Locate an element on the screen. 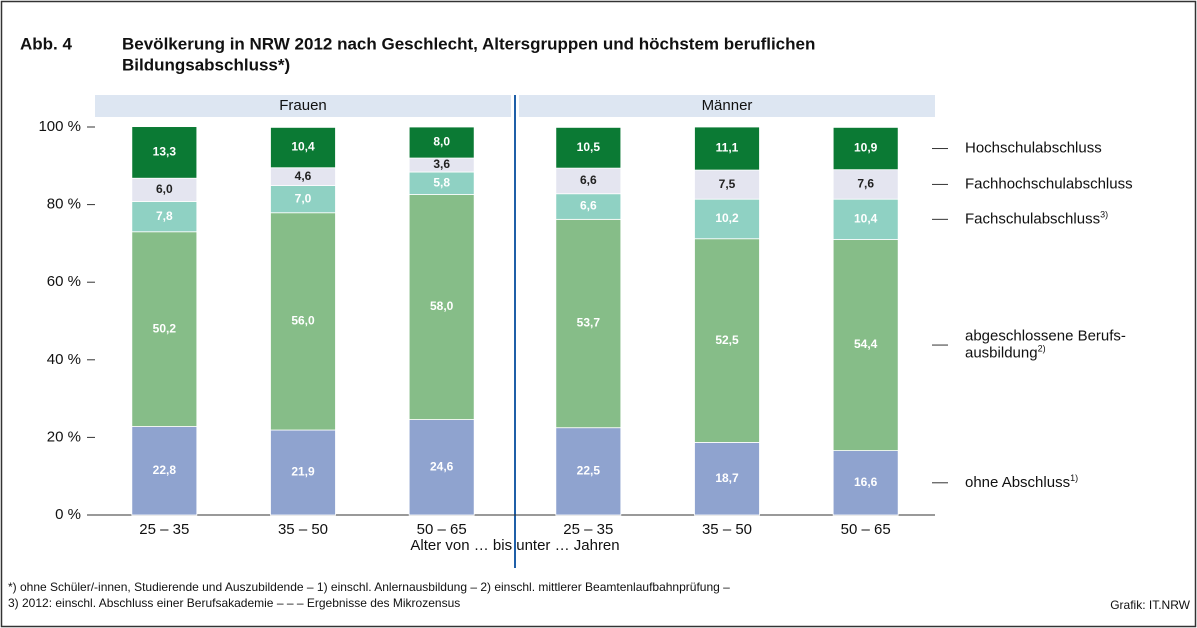 The image size is (1197, 628). legend-text: Hochschulabschluss is located at coordinates (1033, 148).